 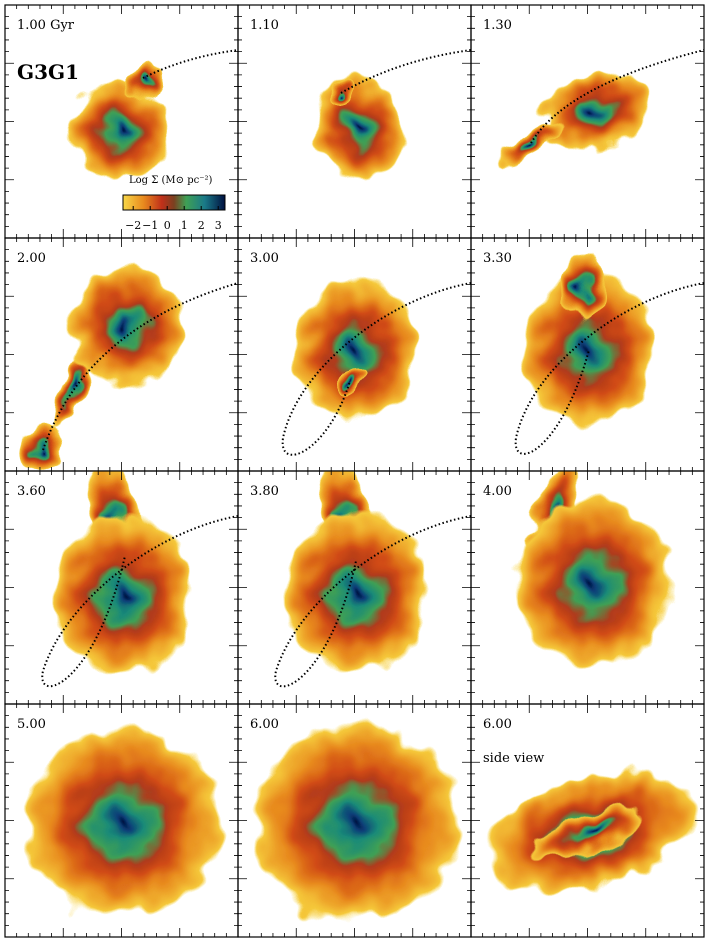 I want to click on panel: 3.00, so click(x=354, y=354).